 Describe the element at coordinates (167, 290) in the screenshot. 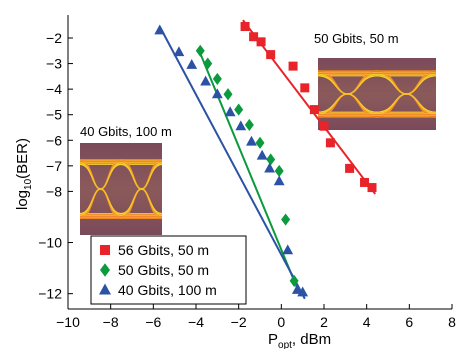

I see `legend-label-2: 40 Gbits, 100 m` at that location.